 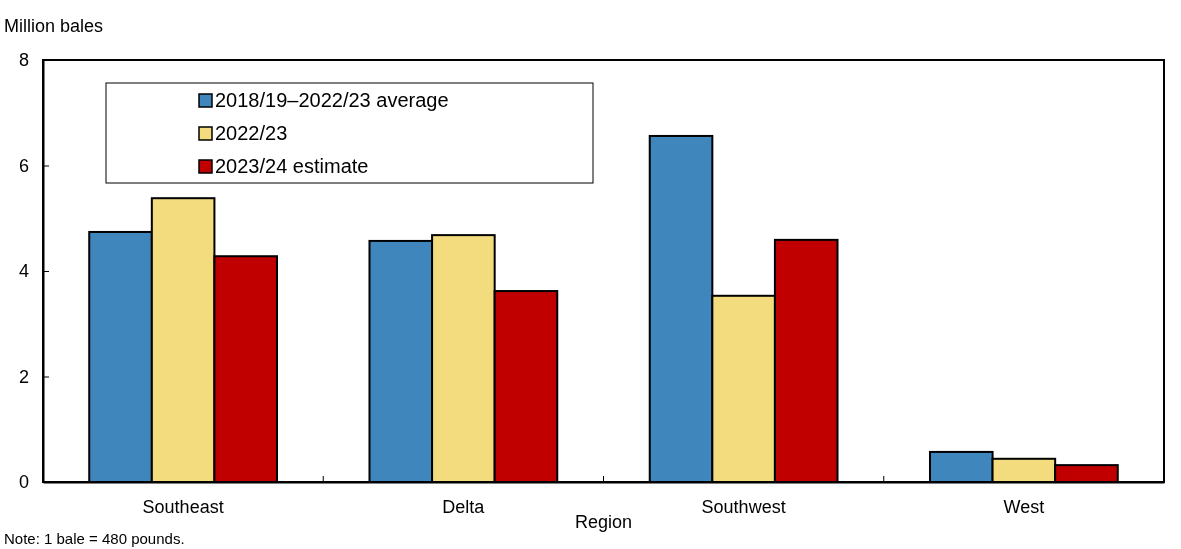 I want to click on y-tick-label: 6, so click(x=23, y=165).